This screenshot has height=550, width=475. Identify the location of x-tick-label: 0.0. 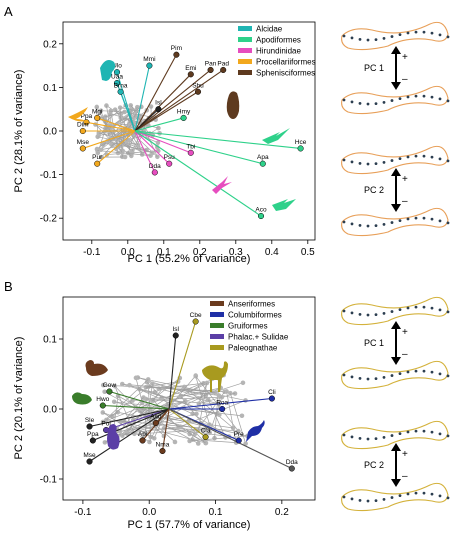
(128, 252).